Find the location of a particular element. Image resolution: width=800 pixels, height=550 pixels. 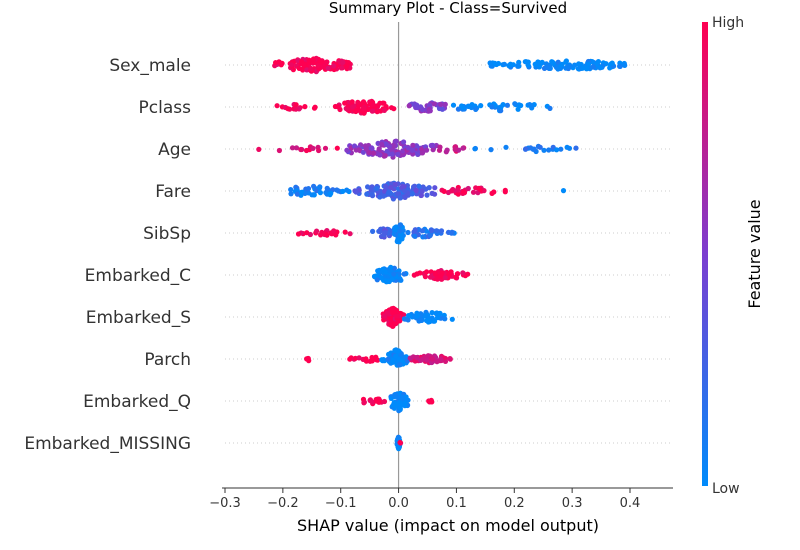

feature-label: Sex_male is located at coordinates (150, 66).